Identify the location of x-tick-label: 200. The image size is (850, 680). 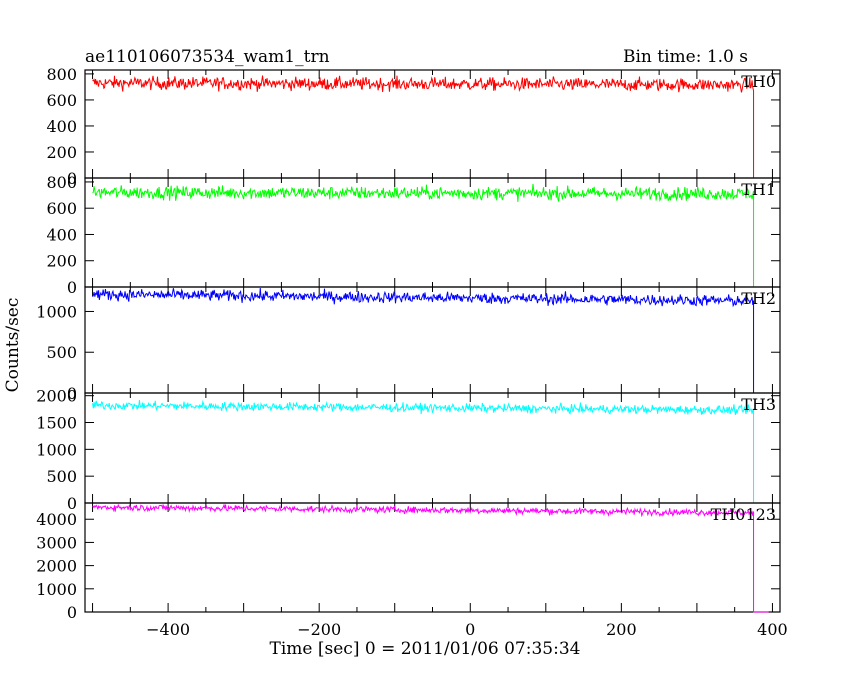
(621, 629).